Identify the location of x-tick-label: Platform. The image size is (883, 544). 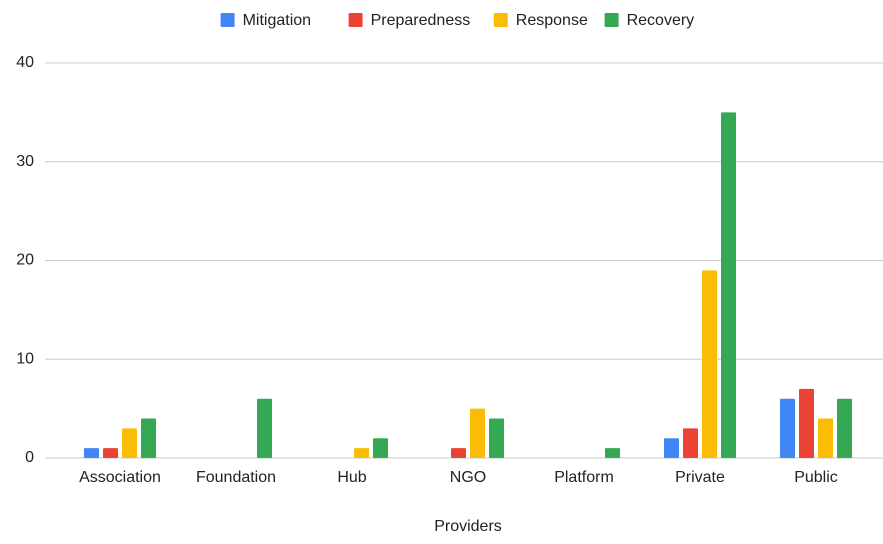
(584, 477).